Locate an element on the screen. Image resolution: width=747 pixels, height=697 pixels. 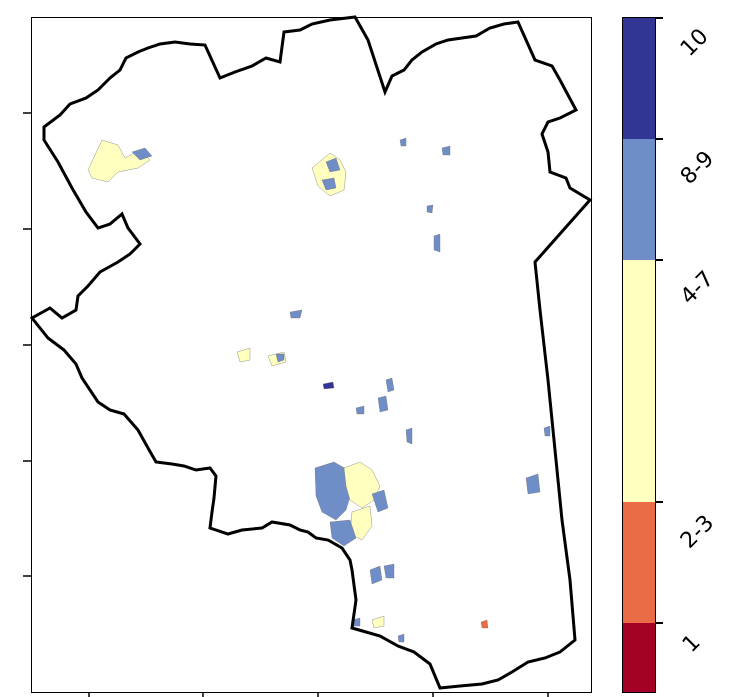
colorbar is located at coordinates (639, 355).